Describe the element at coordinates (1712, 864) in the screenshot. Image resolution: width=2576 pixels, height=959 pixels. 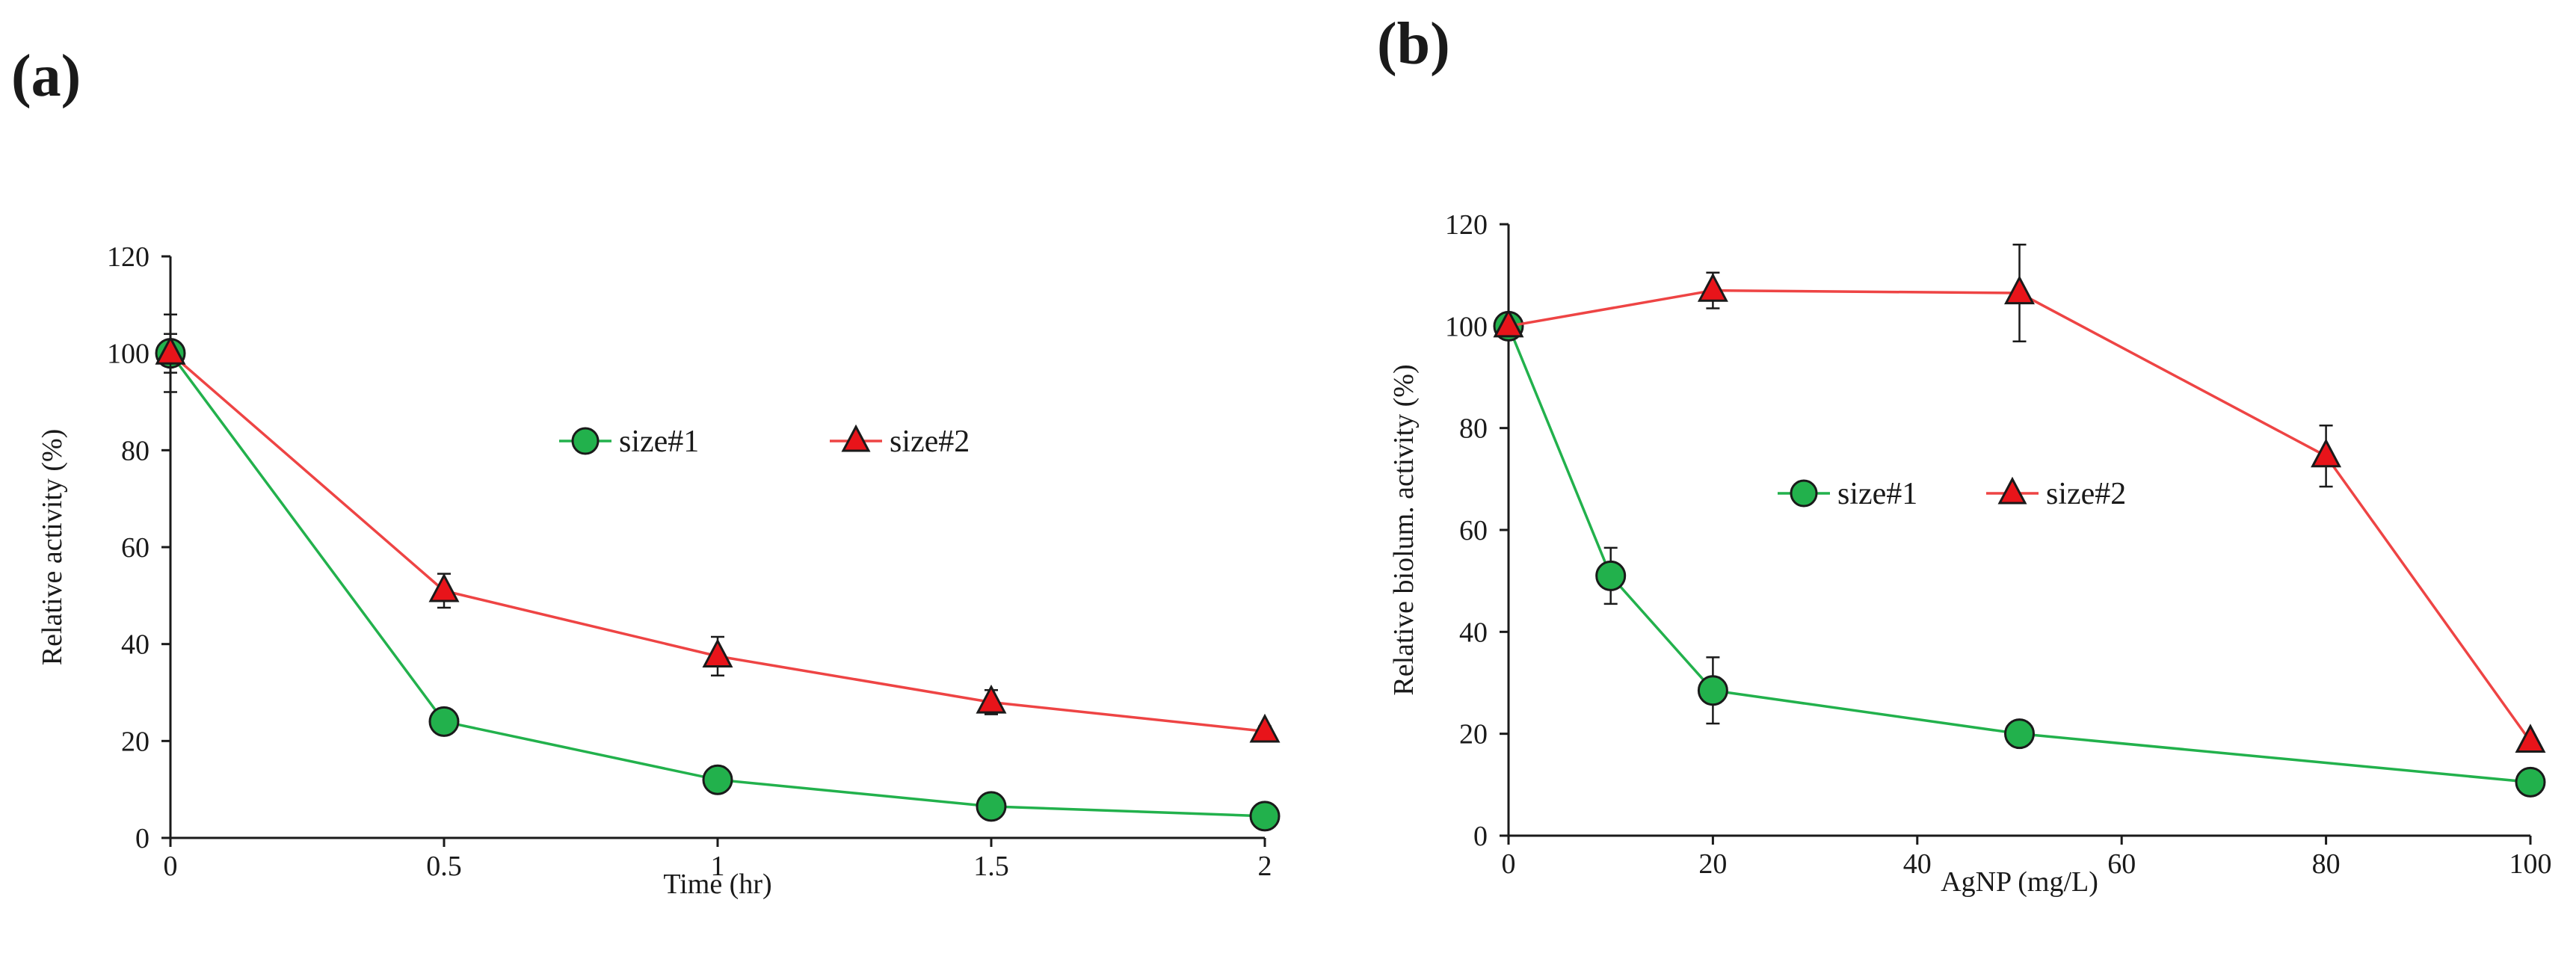
I see `x-tick-label: 20` at that location.